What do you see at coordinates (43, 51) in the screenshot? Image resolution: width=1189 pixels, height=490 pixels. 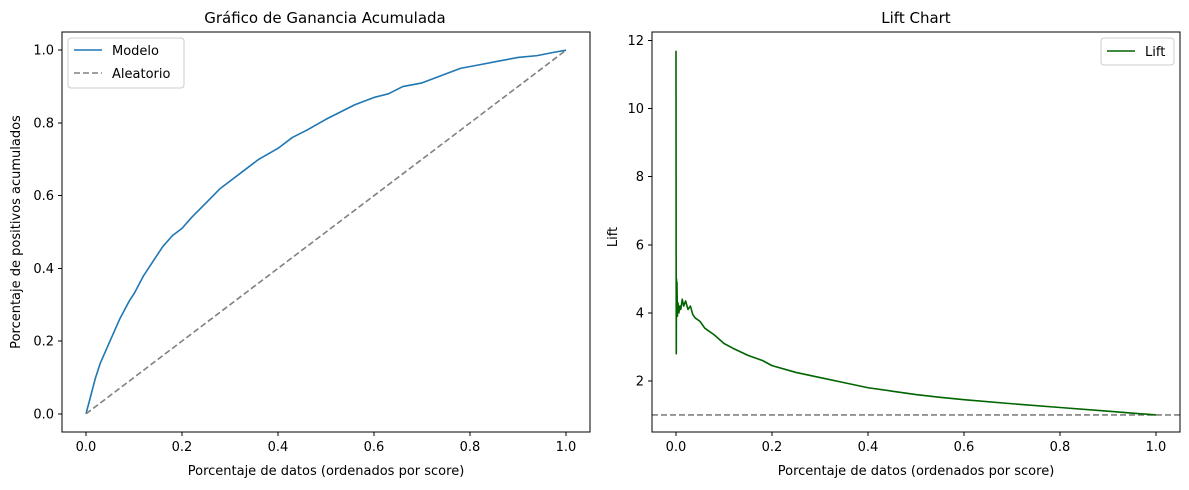 I see `y-tick-label: 1.0` at bounding box center [43, 51].